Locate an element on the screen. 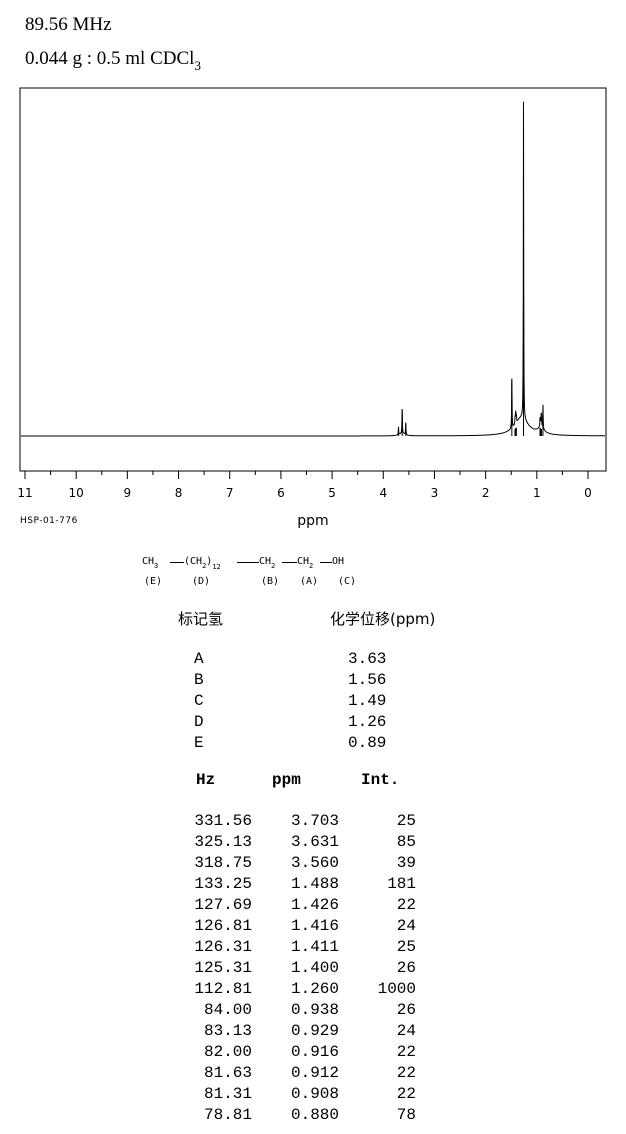 This screenshot has height=1134, width=626. peak-hz: 78.81 is located at coordinates (227, 1115).